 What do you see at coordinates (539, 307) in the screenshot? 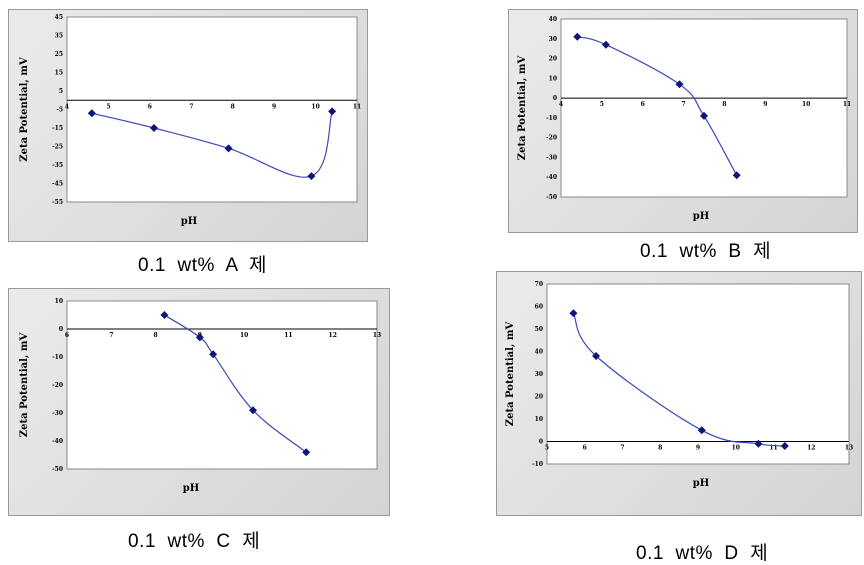
I see `y-tick-label: 60` at bounding box center [539, 307].